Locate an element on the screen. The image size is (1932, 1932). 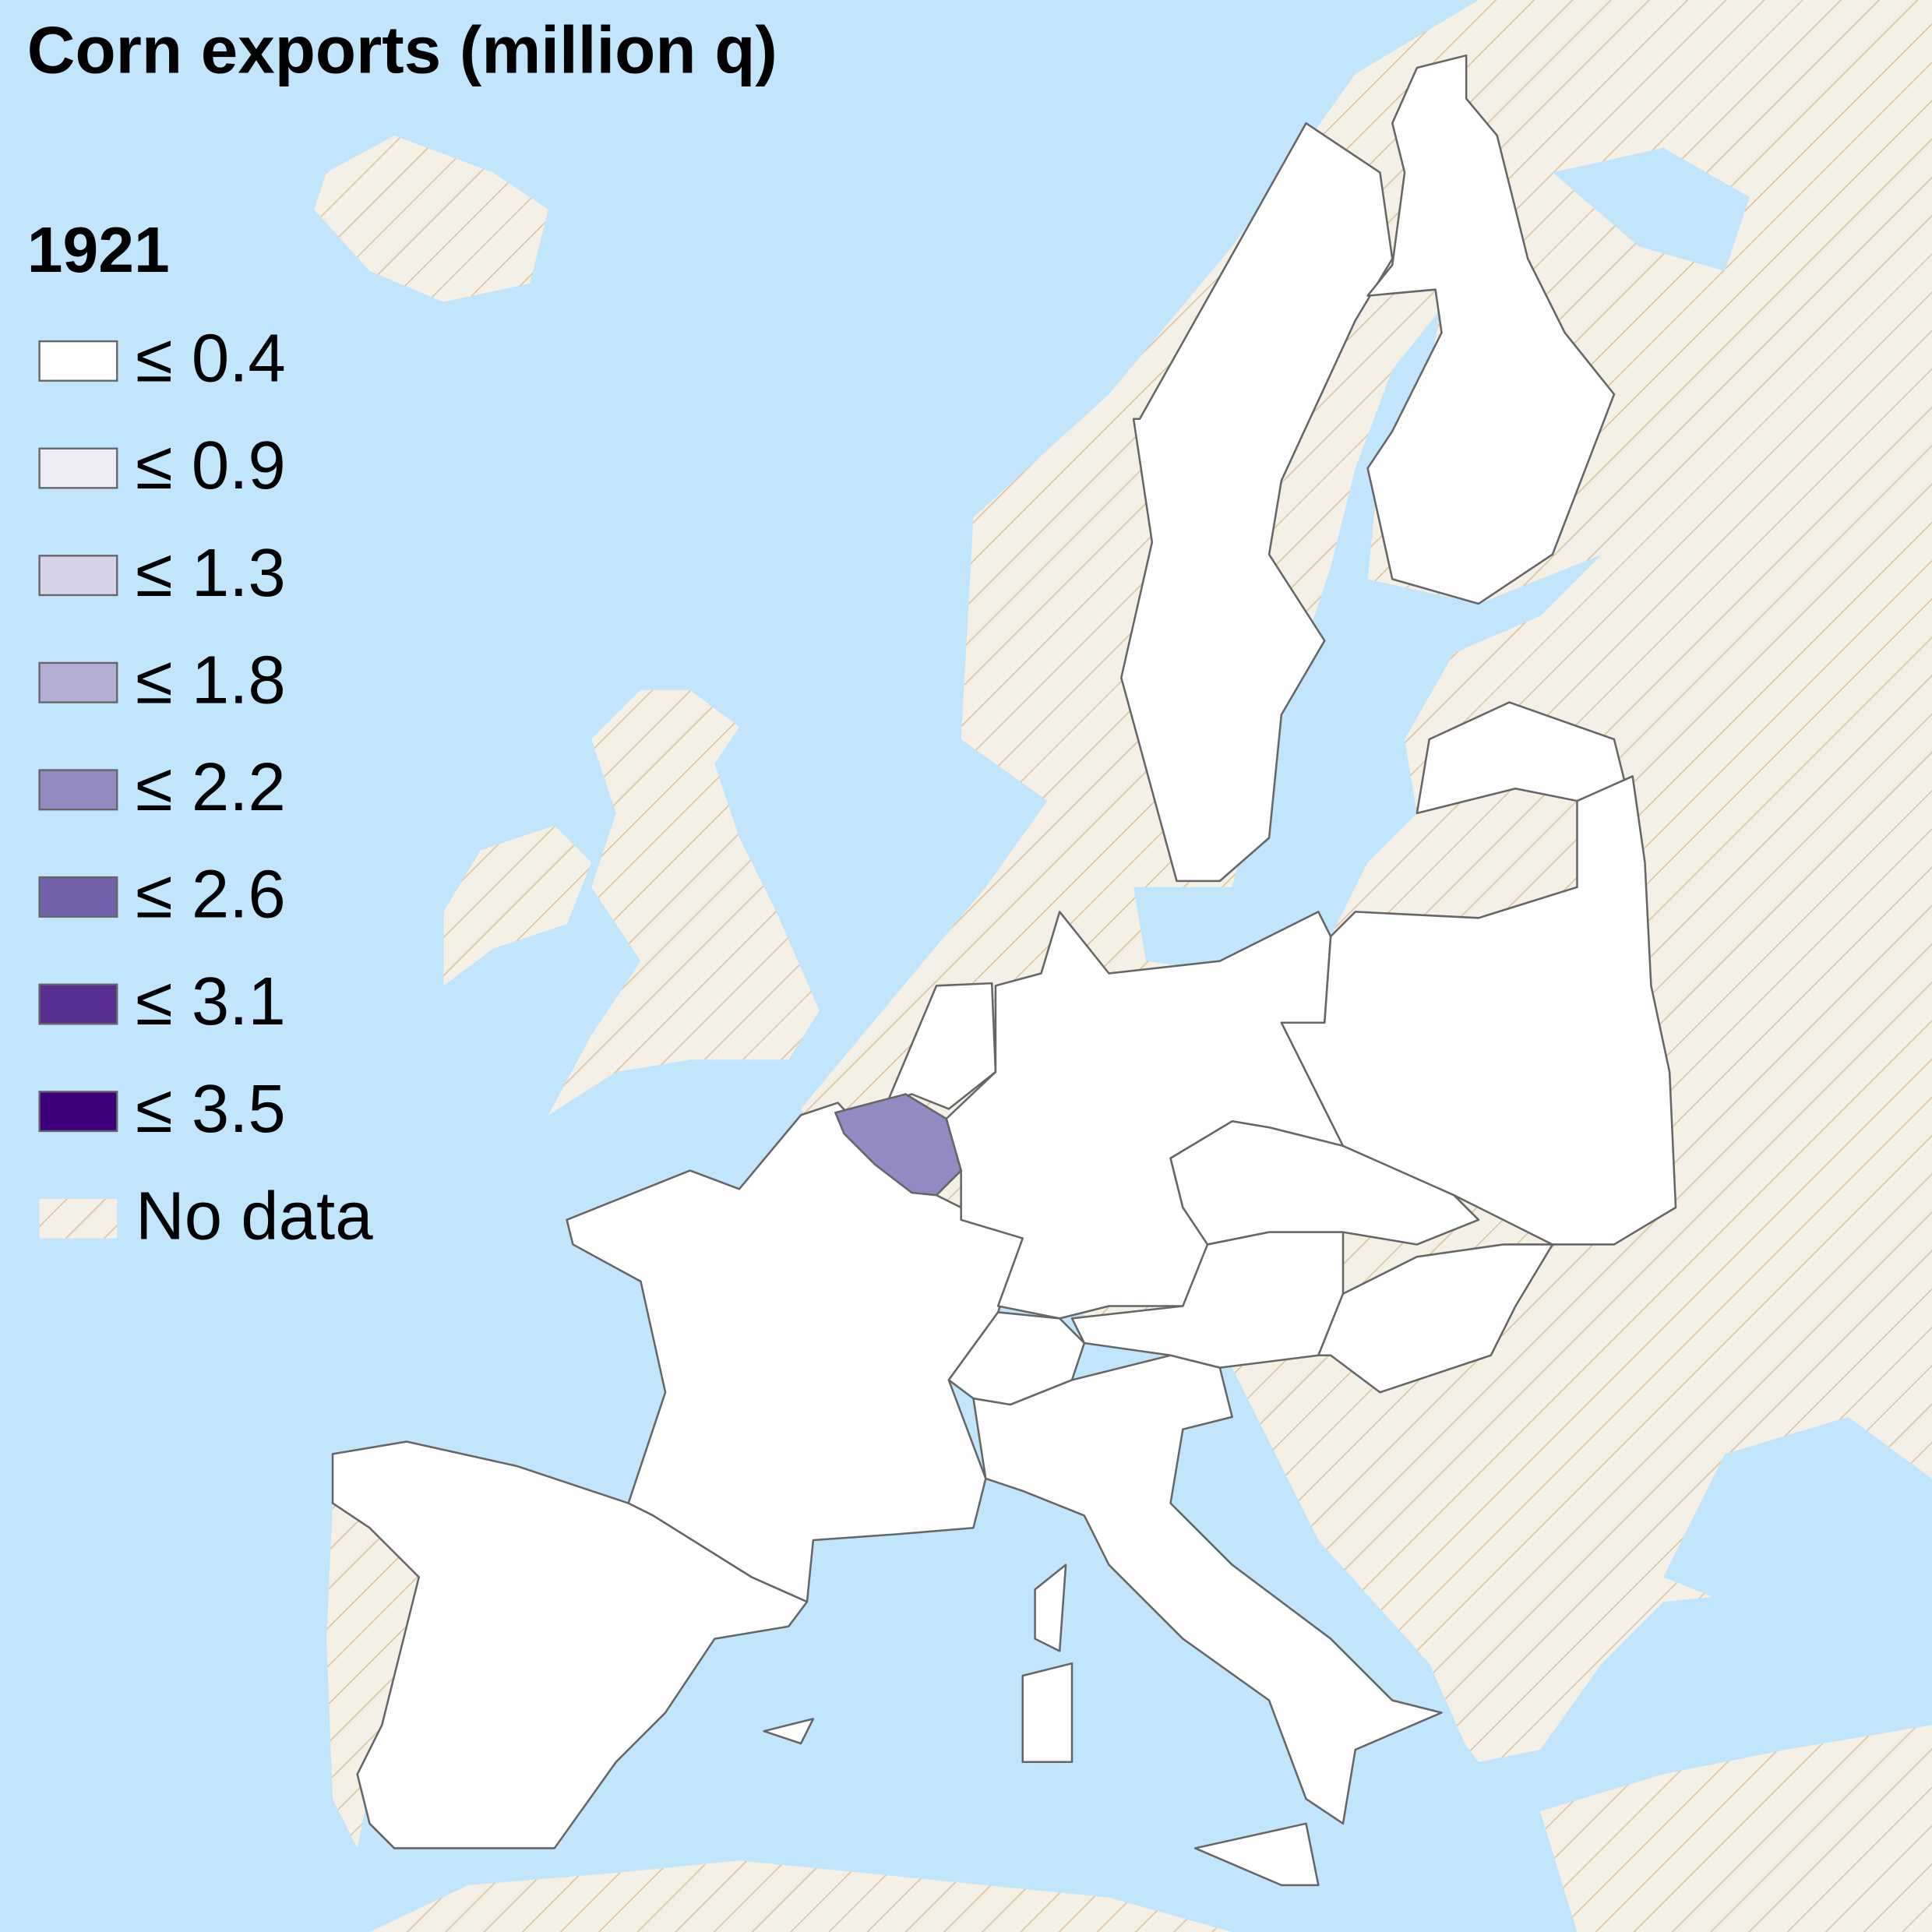
iceland is located at coordinates (431, 218).